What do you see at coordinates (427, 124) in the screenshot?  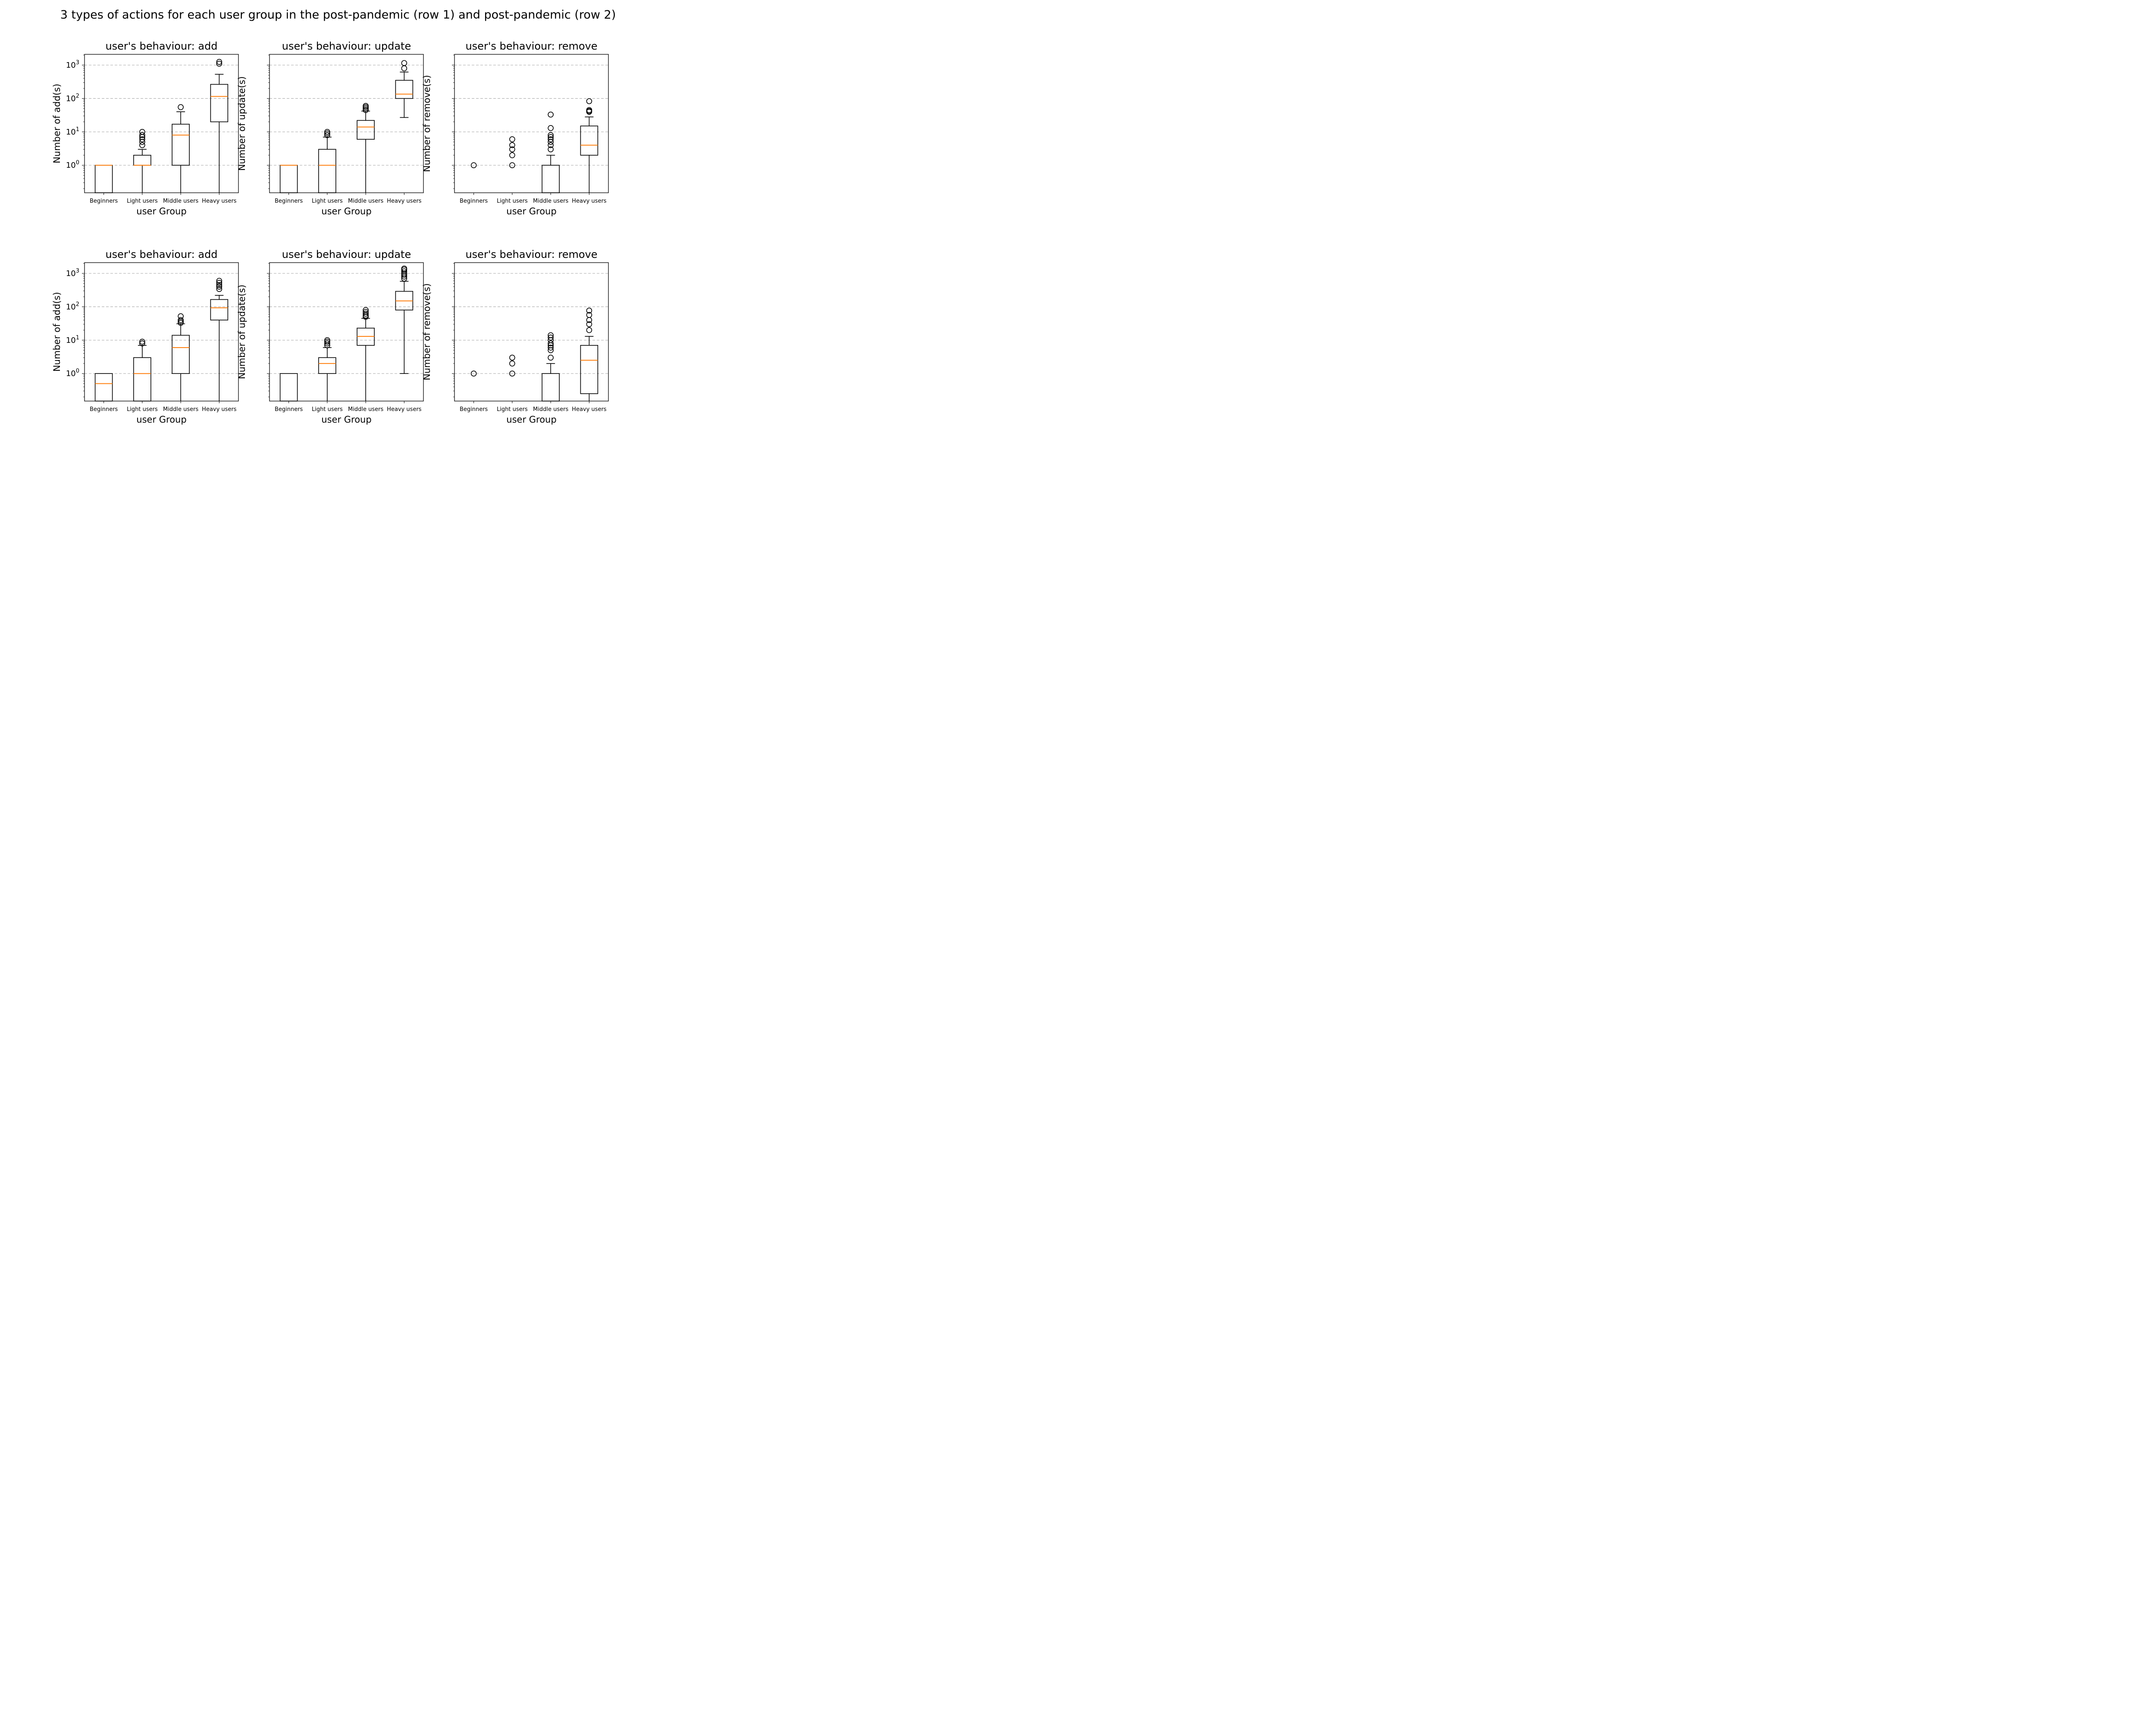 I see `y-axis-label: Number of remove(s)` at bounding box center [427, 124].